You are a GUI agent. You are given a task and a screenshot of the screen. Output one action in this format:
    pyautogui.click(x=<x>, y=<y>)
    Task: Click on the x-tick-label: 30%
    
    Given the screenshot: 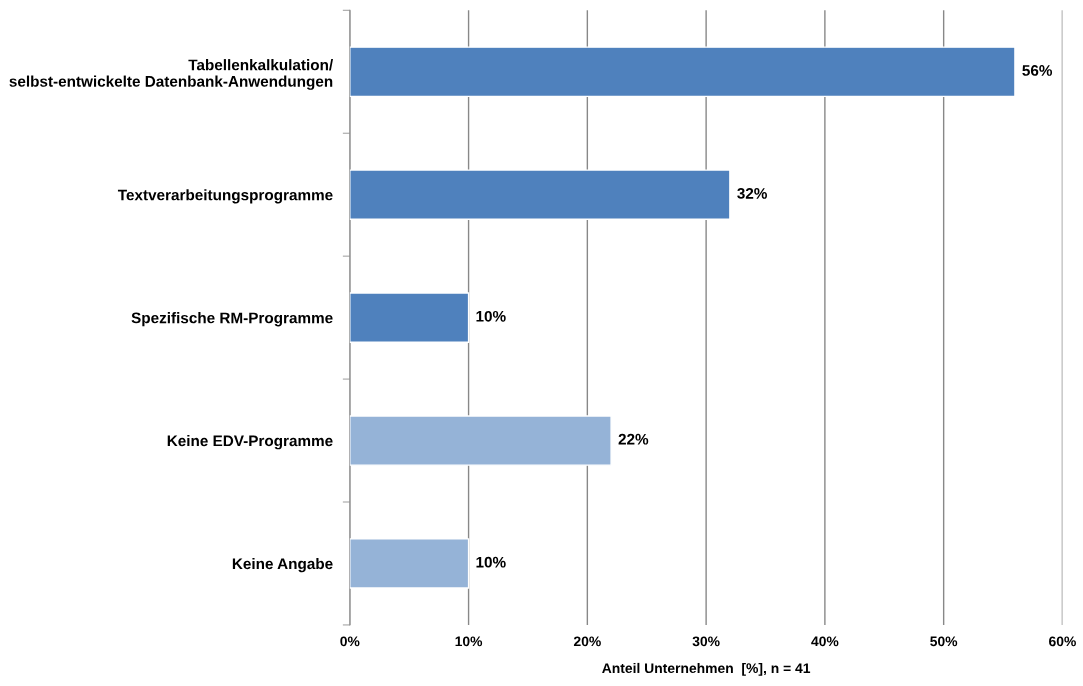 What is the action you would take?
    pyautogui.click(x=706, y=641)
    